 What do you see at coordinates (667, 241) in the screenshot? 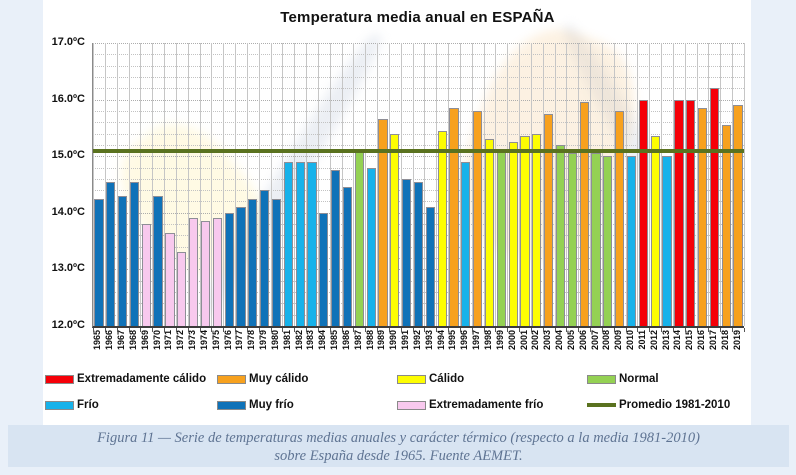
I see `bar-2013` at bounding box center [667, 241].